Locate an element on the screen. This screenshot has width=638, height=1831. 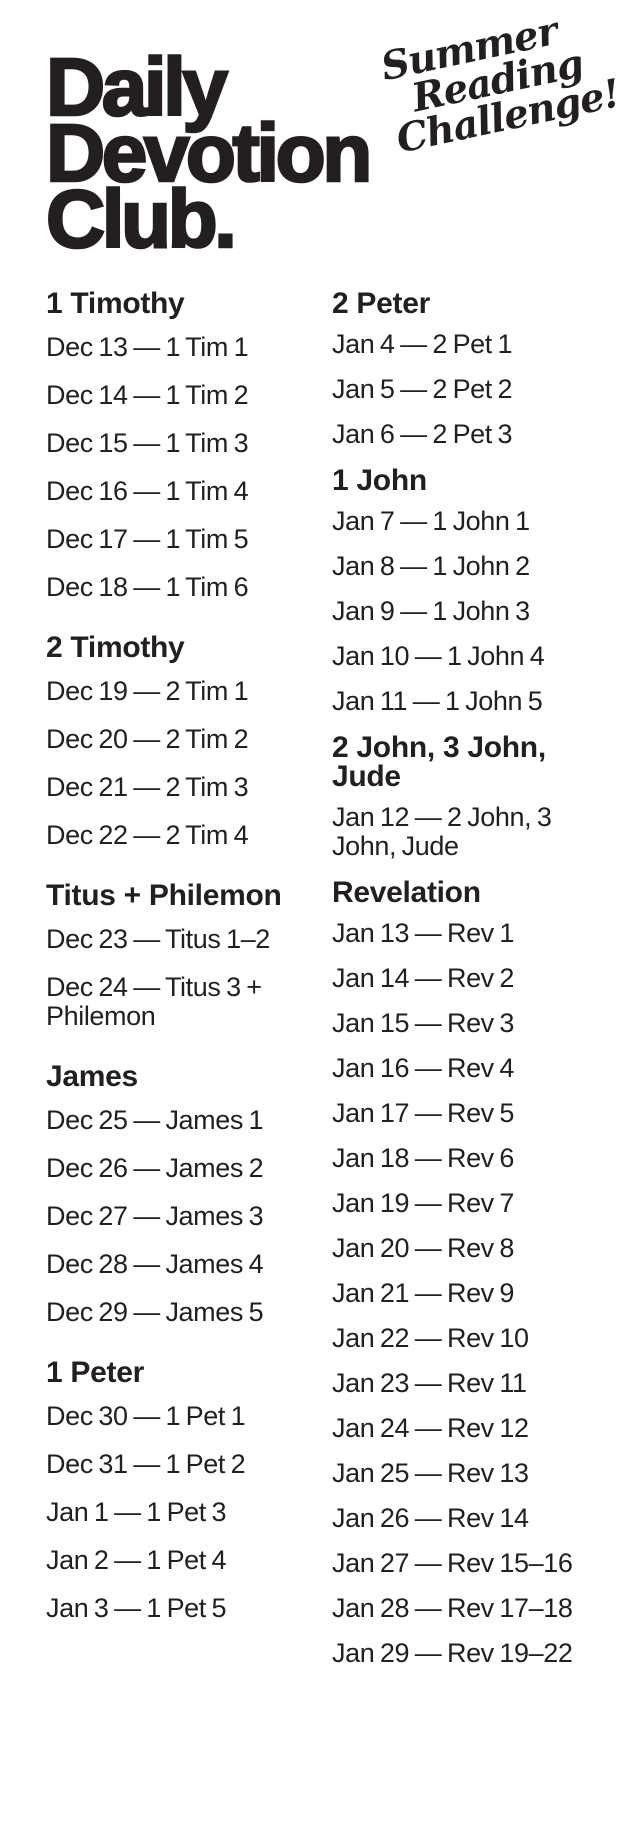
reading-entry: Dec 13 — 1 Tim 1 is located at coordinates (147, 347).